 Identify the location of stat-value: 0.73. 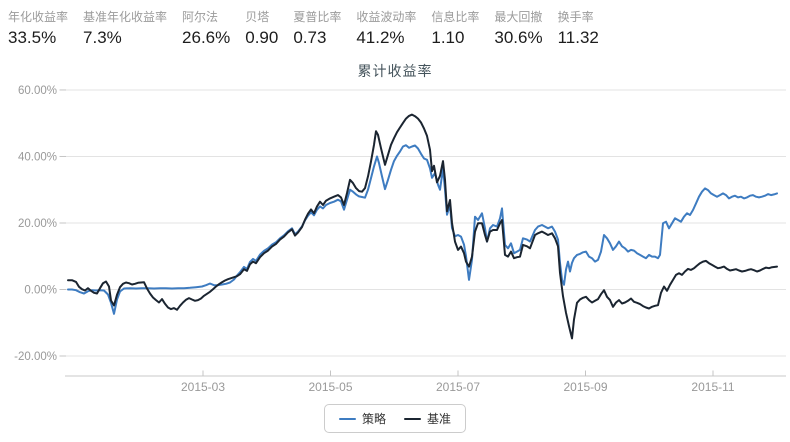
(310, 37).